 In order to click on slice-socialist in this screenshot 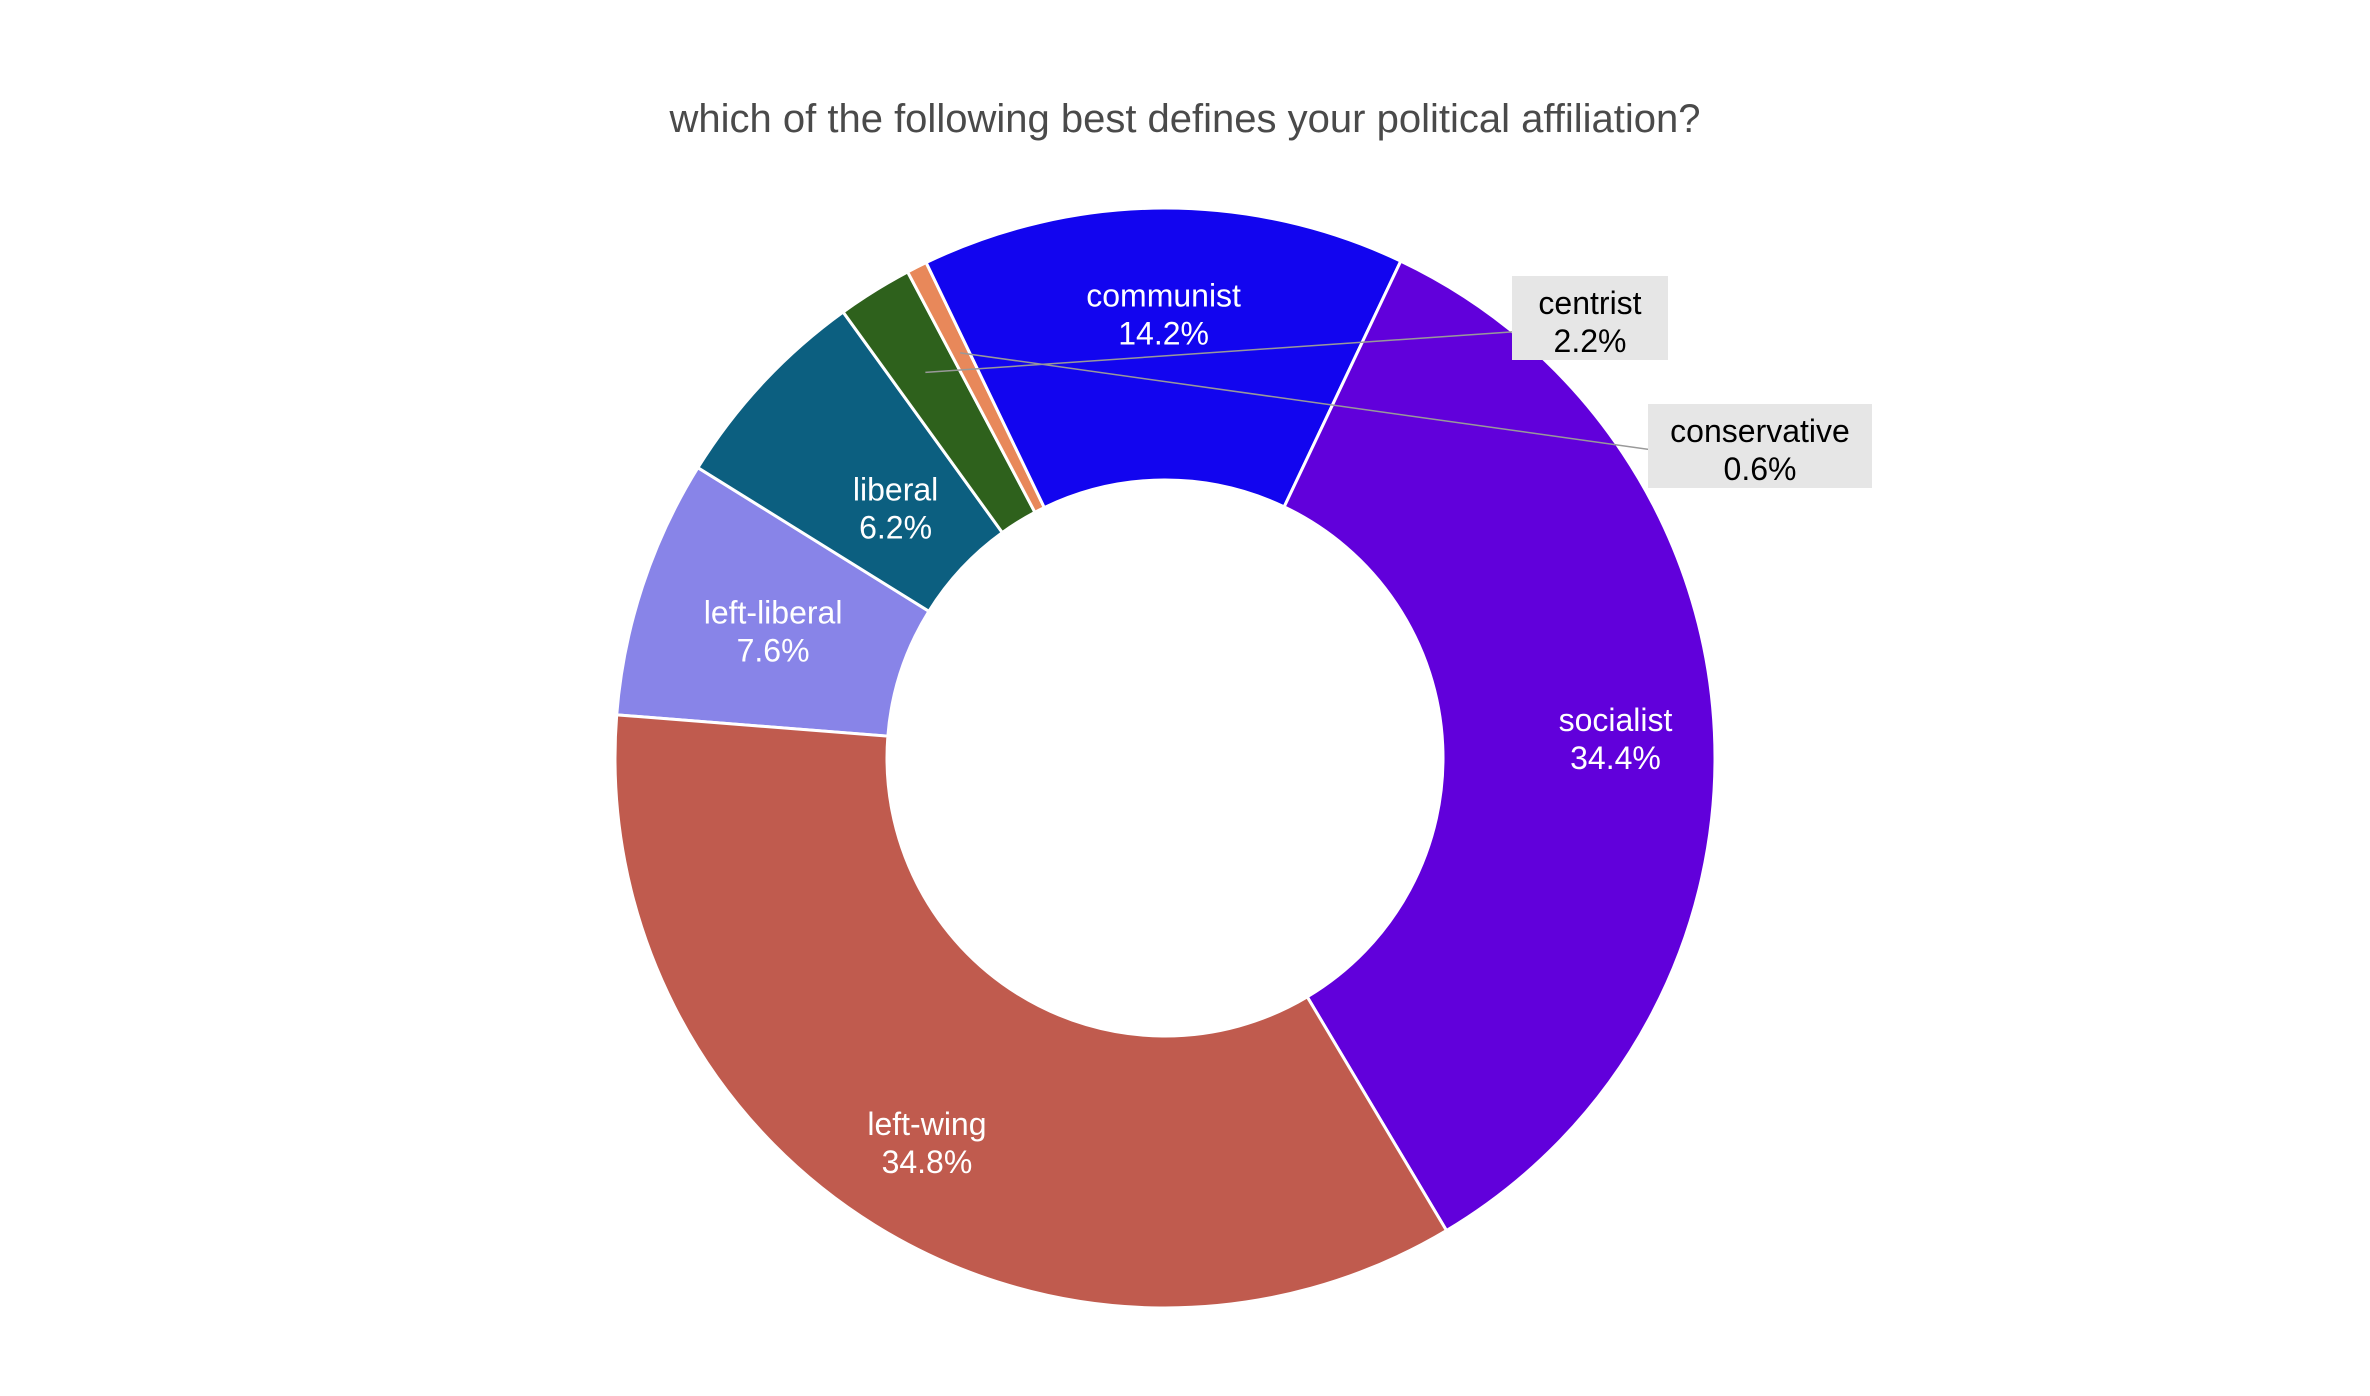, I will do `click(1499, 746)`.